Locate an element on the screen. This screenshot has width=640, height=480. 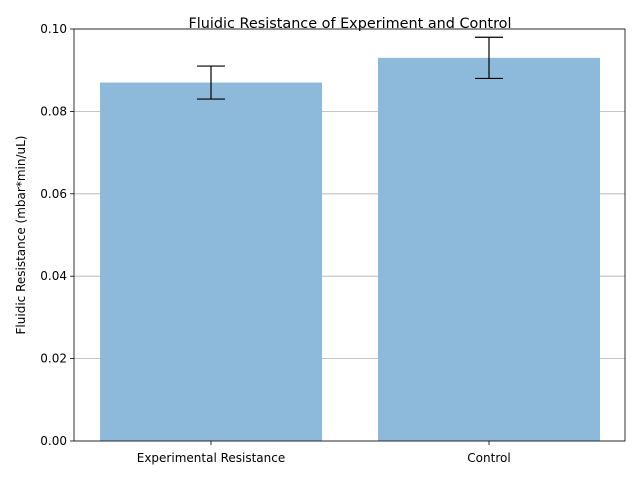
y-axis-label: Fluidic Resistance (mbar*min/uL) is located at coordinates (21, 235).